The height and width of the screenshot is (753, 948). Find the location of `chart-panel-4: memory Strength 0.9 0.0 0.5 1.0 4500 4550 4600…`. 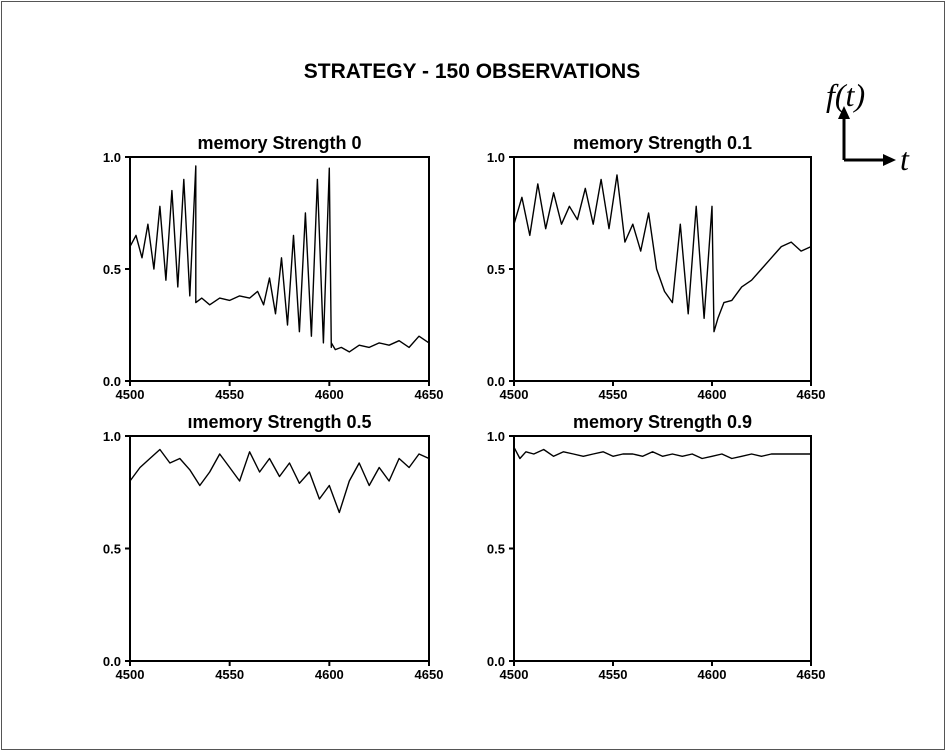

chart-panel-4: memory Strength 0.9 0.0 0.5 1.0 4500 4550 4600… is located at coordinates (656, 547).